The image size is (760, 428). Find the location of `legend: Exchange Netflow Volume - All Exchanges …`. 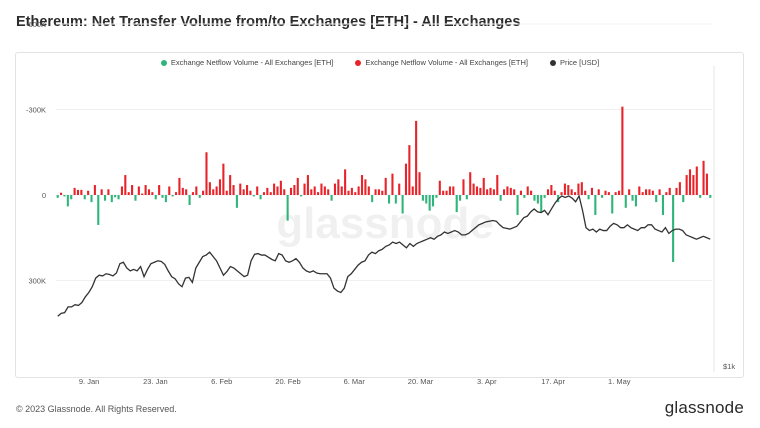

legend: Exchange Netflow Volume - All Exchanges … is located at coordinates (380, 62).